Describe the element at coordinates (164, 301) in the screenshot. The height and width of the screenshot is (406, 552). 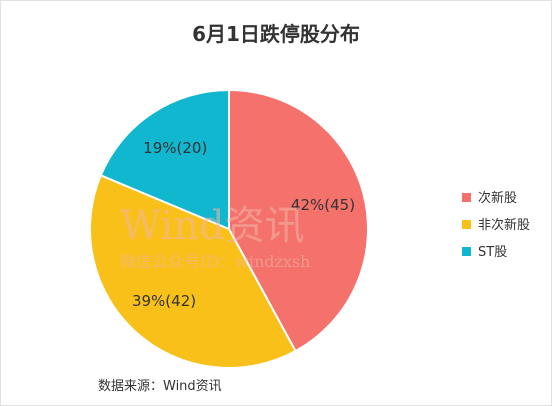
I see `slice-label: 39%(42)` at that location.